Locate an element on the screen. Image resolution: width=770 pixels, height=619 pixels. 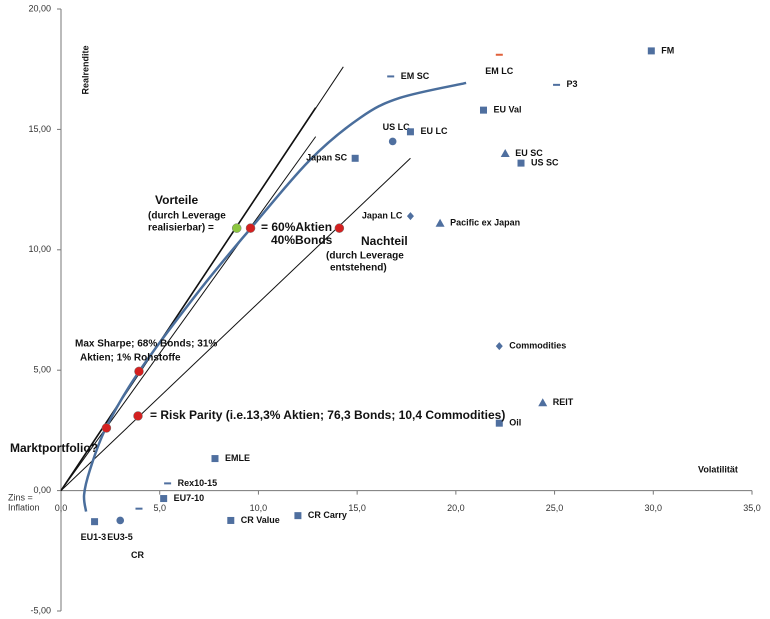
y-tick-label: 20,00 is located at coordinates (39, 8).